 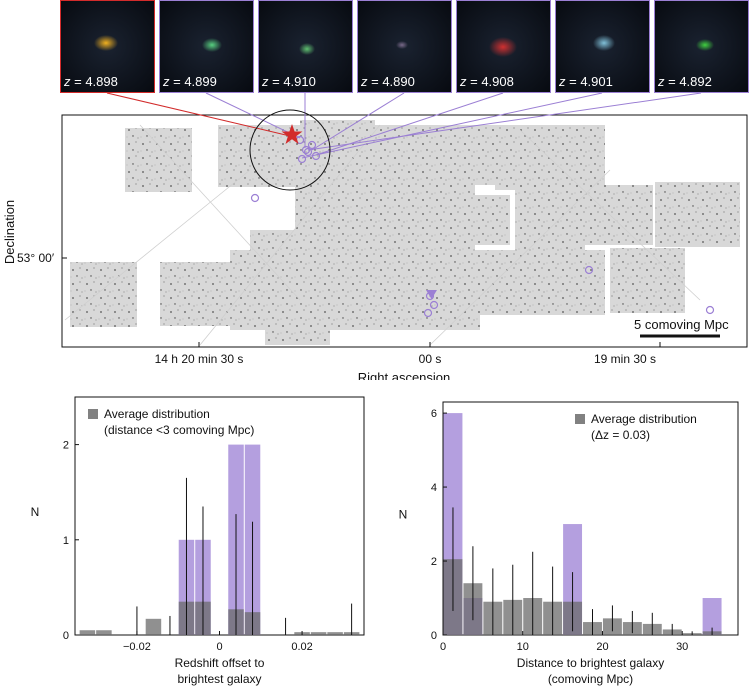 I want to click on y-tick-label: 6, so click(x=434, y=414).